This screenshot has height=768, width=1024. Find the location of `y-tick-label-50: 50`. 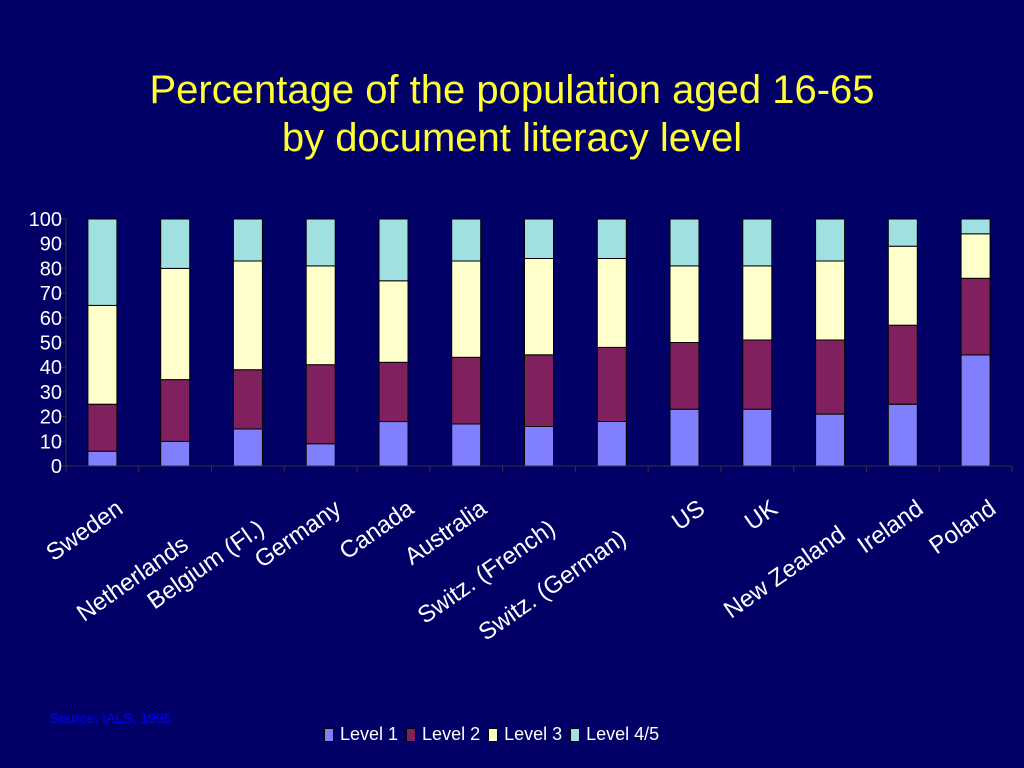

y-tick-label-50: 50 is located at coordinates (51, 344).